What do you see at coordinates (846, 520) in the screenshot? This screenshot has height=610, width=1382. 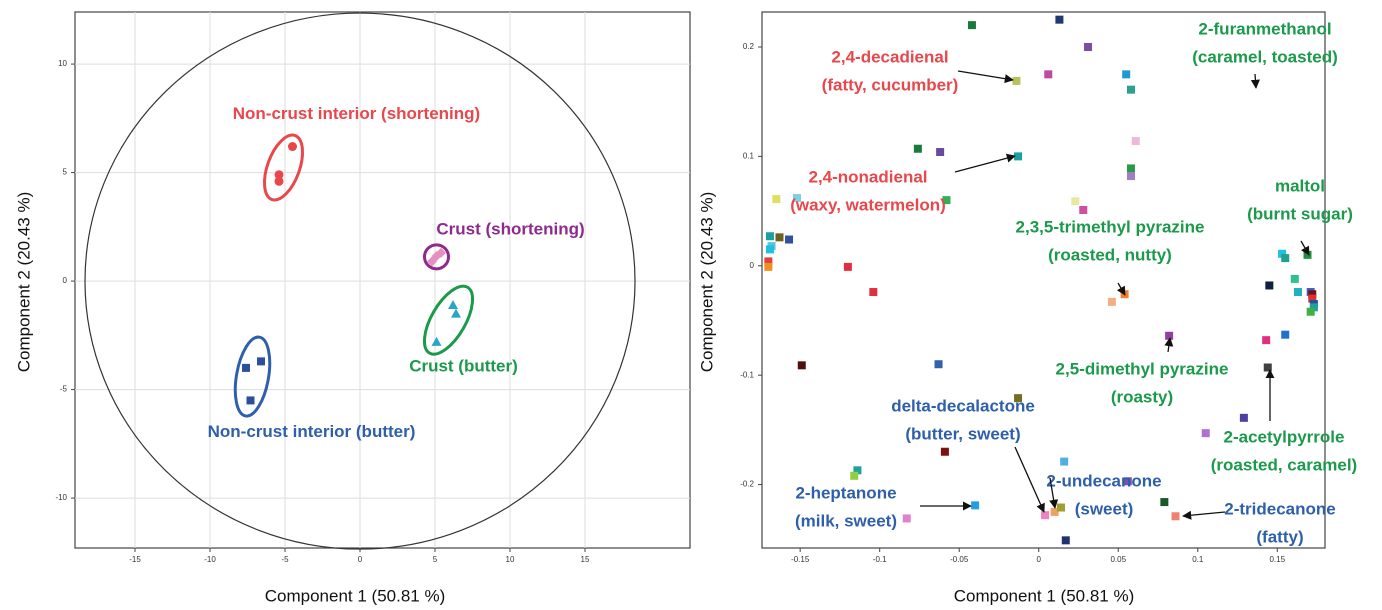 I see `compound-label: (milk, sweet)` at bounding box center [846, 520].